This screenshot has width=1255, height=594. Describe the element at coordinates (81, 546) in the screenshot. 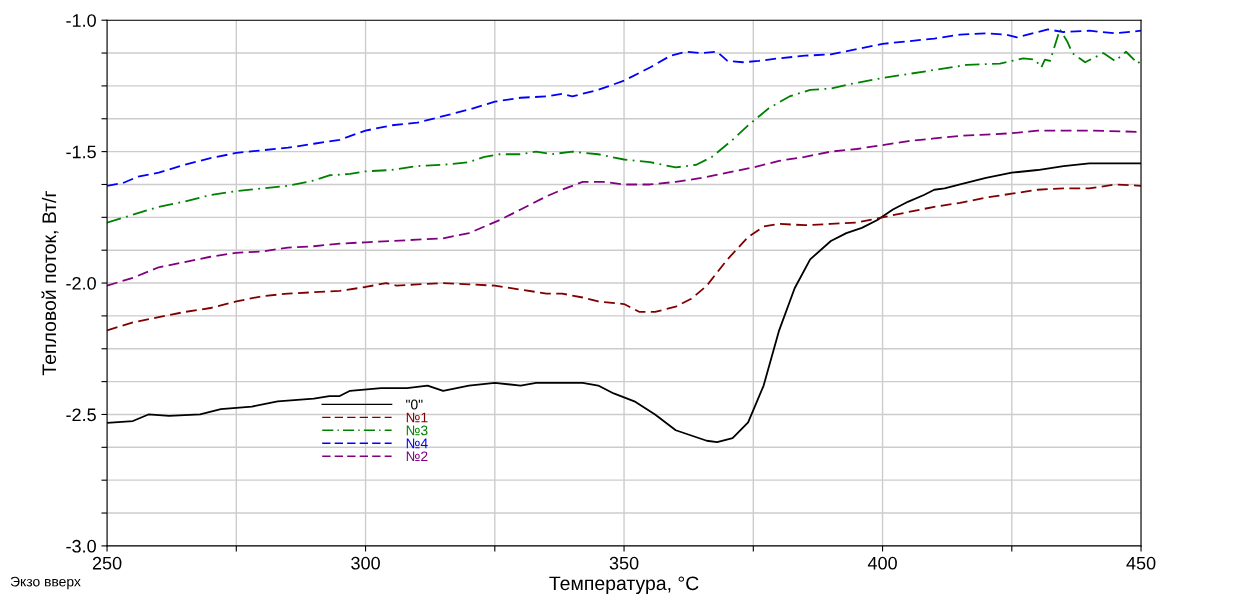

I see `y-tick-label: -3.0` at that location.